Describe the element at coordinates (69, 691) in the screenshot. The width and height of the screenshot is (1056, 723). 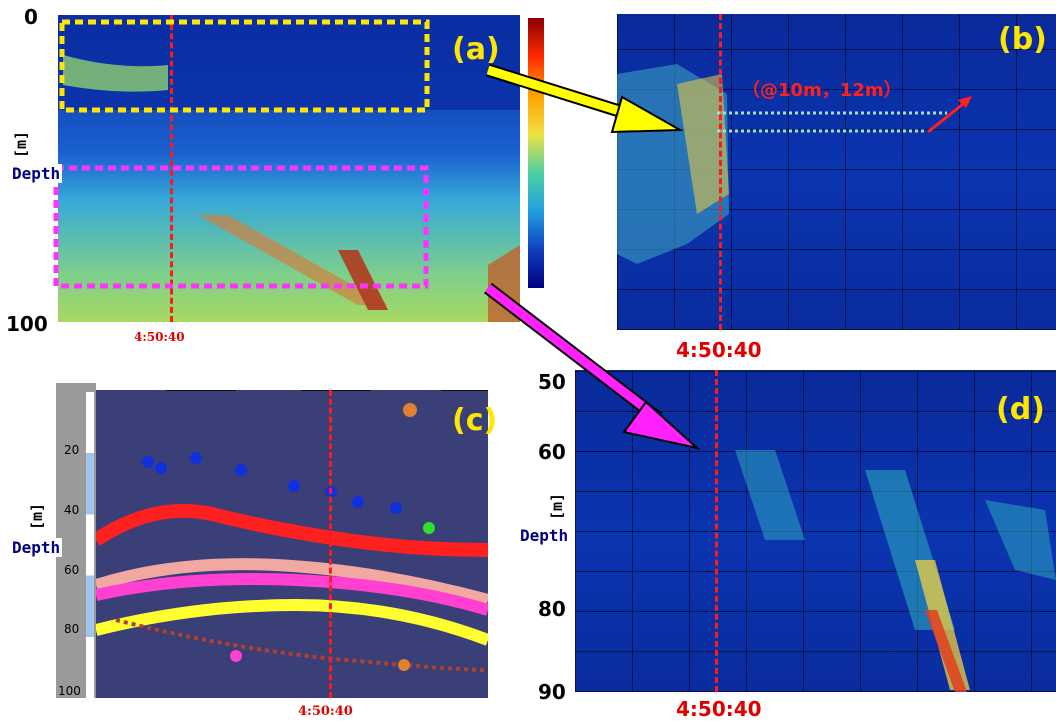
I see `panel-c-ytick-100: 100` at that location.